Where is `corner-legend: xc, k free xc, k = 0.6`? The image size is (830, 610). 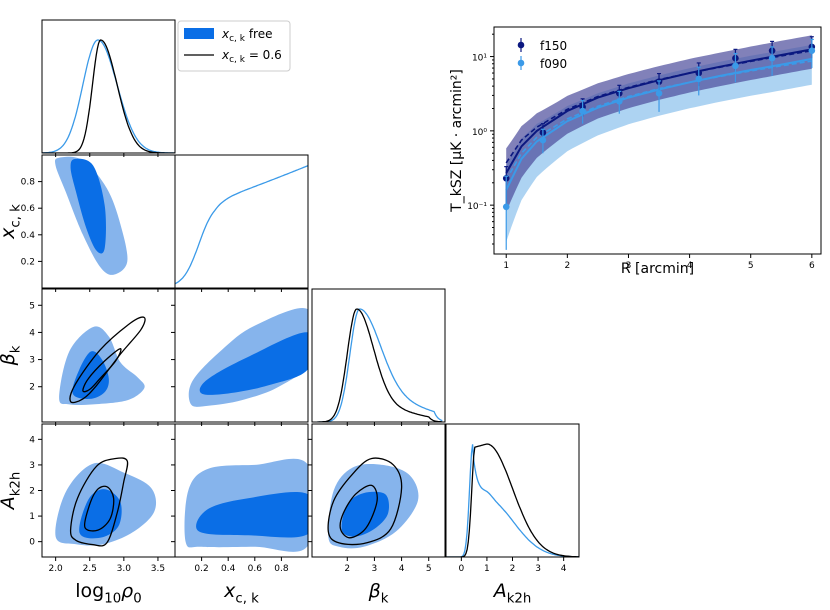
corner-legend: xc, k free xc, k = 0.6 is located at coordinates (234, 46).